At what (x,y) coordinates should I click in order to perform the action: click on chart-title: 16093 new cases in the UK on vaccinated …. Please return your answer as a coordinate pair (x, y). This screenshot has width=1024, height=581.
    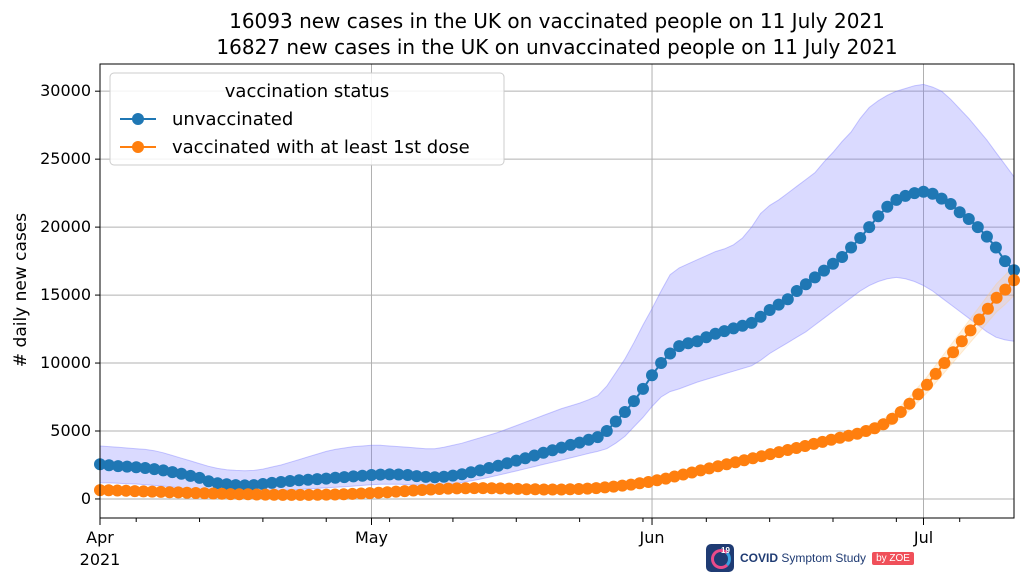
    Looking at the image, I should click on (557, 21).